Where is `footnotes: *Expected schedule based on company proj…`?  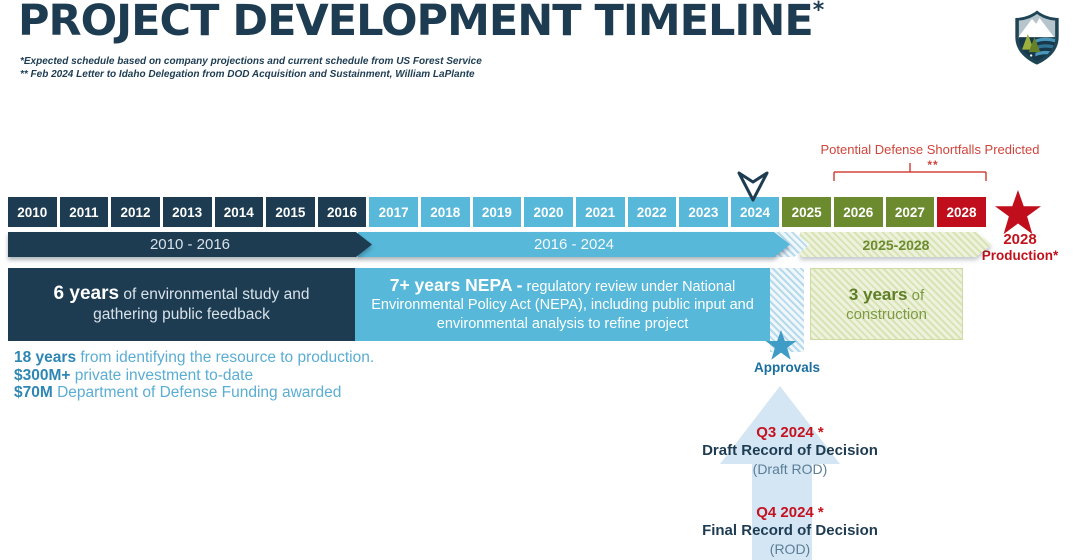
footnotes: *Expected schedule based on company proj… is located at coordinates (251, 68).